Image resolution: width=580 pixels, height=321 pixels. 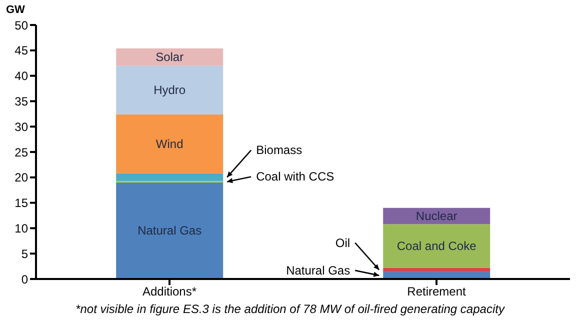 I want to click on y-tick-label: 10, so click(x=21, y=228).